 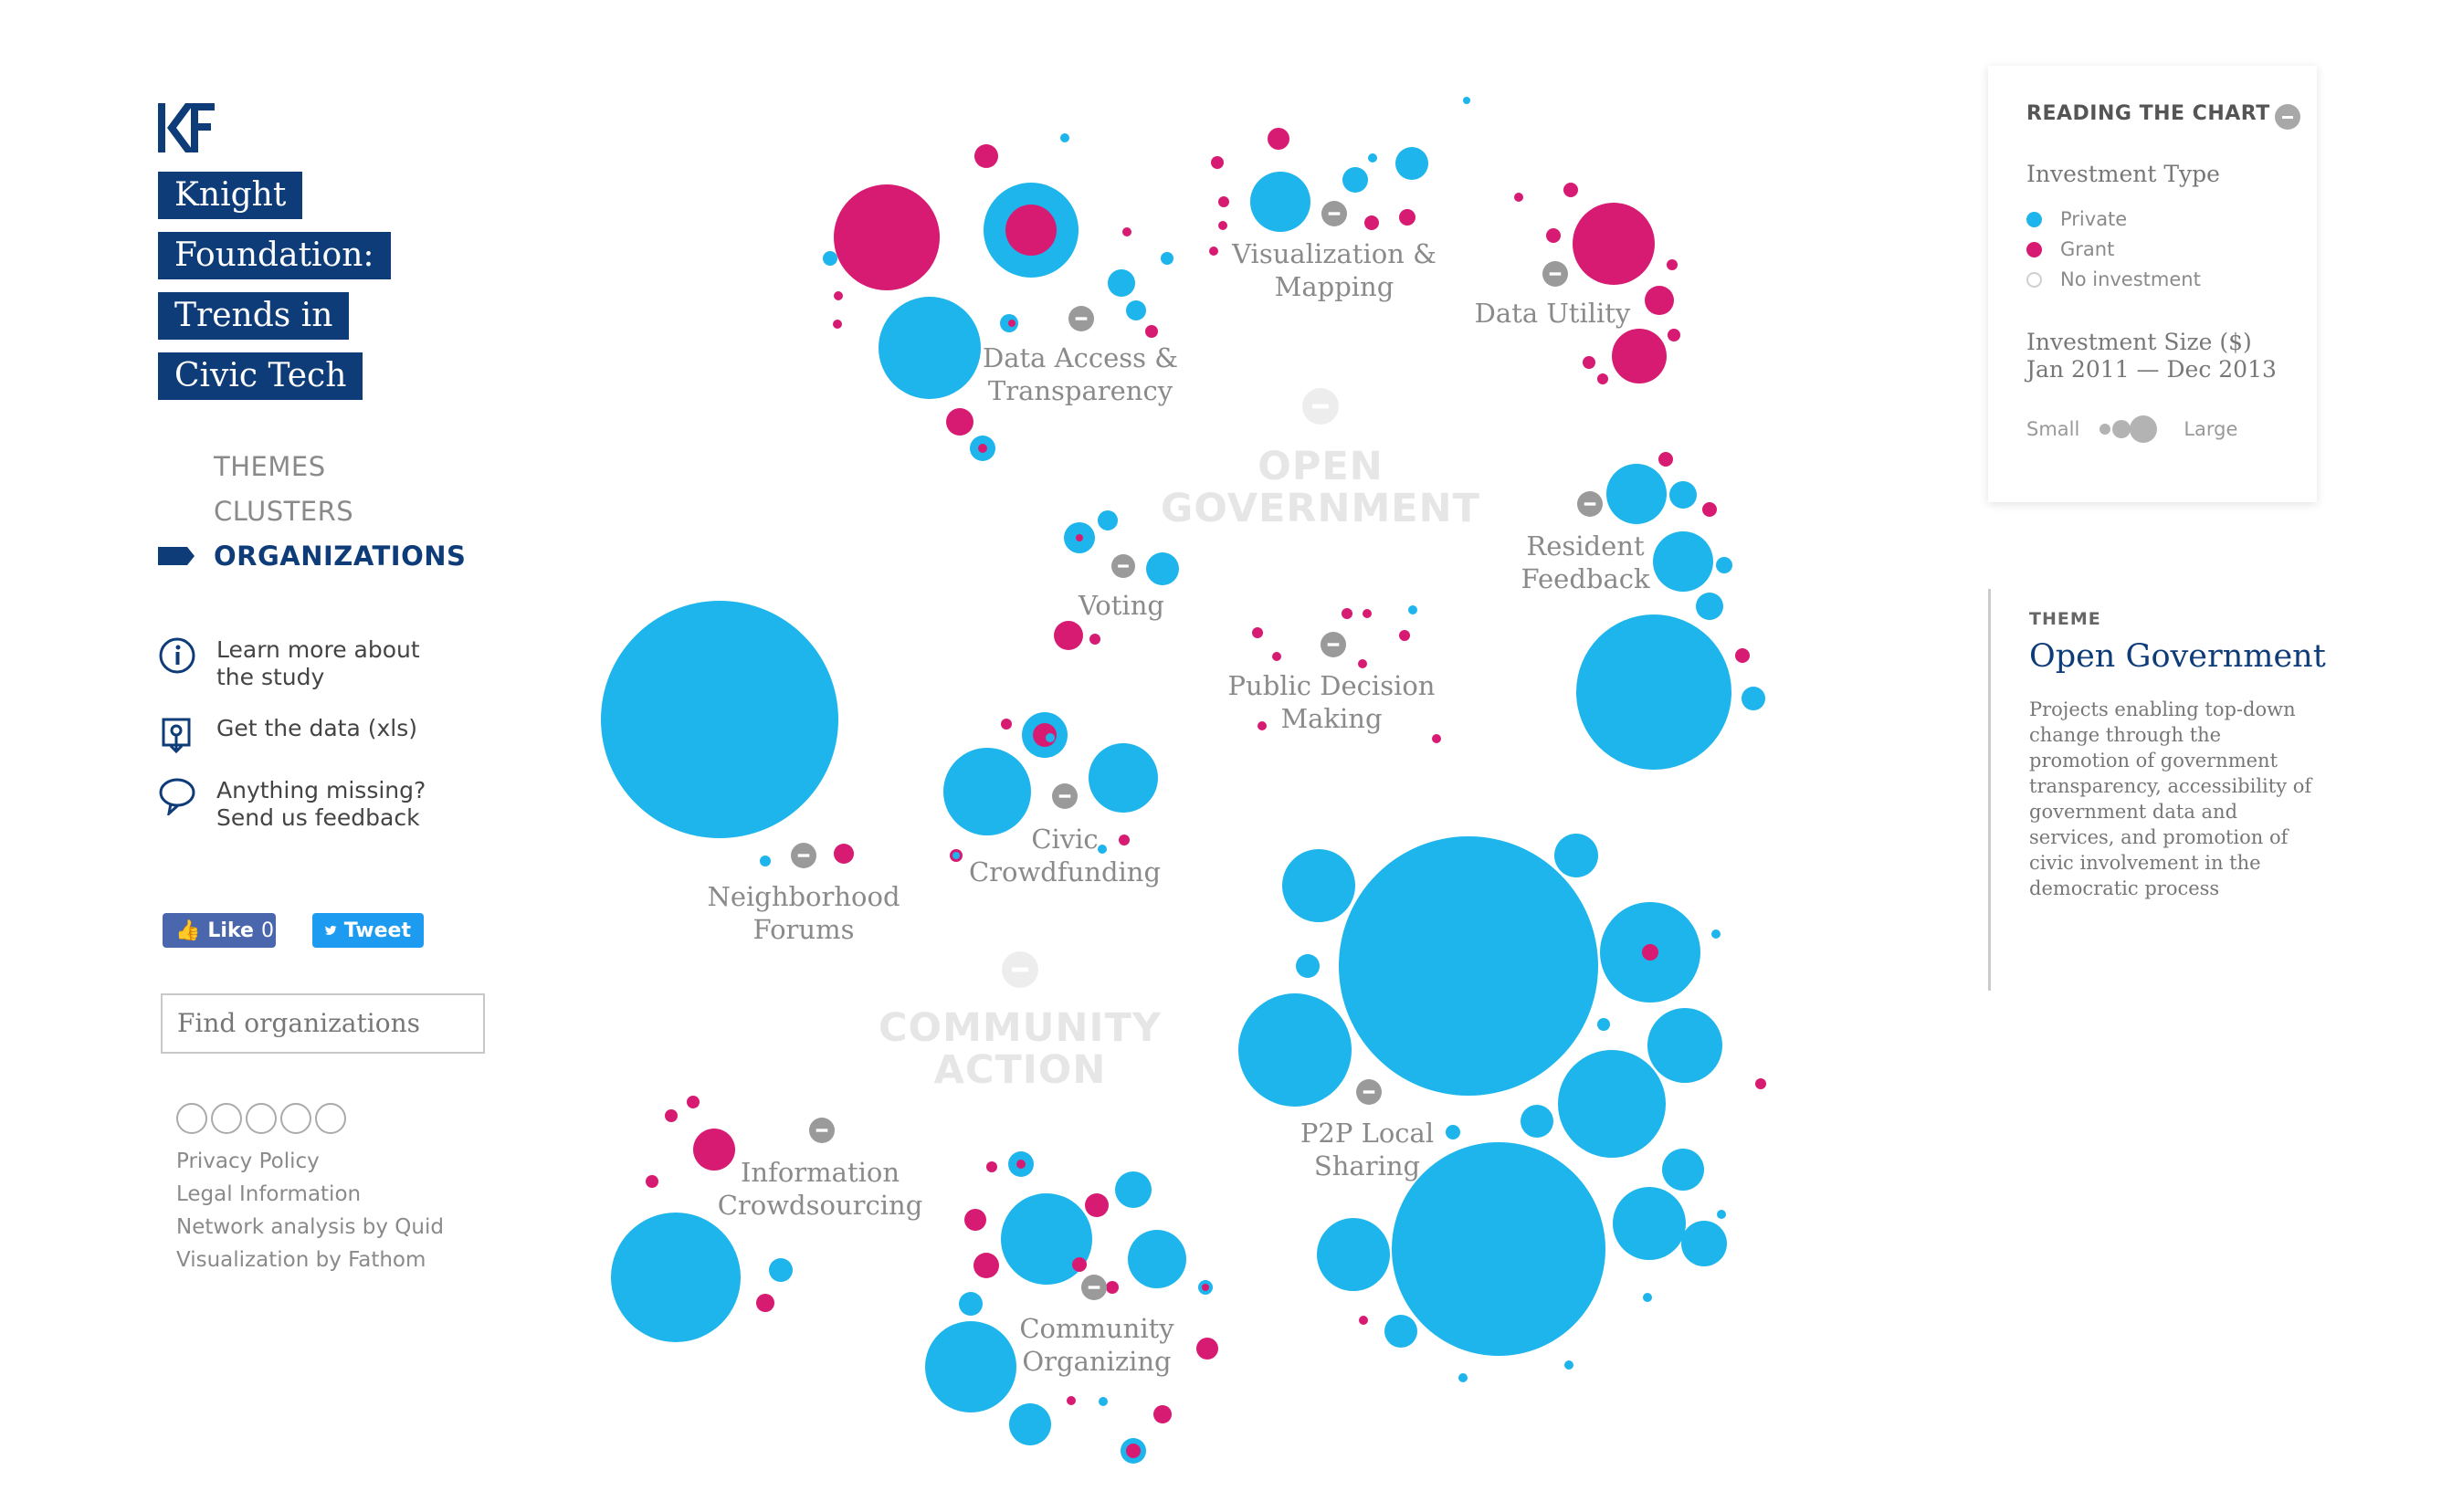 I want to click on tweet-button: Tweet, so click(x=368, y=930).